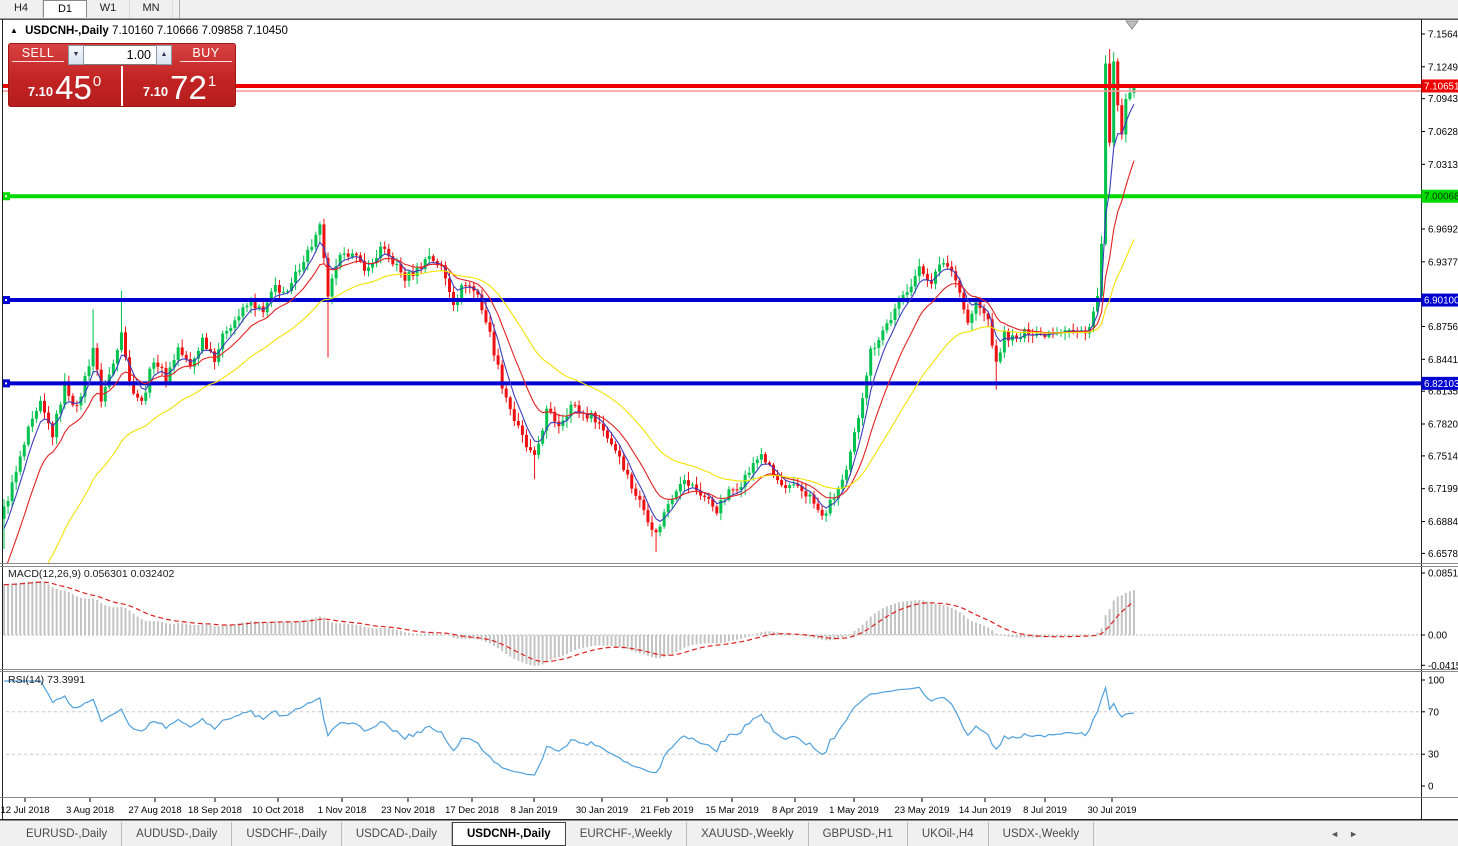 The image size is (1458, 846). I want to click on date-tick-label: 21 Feb 2019, so click(666, 810).